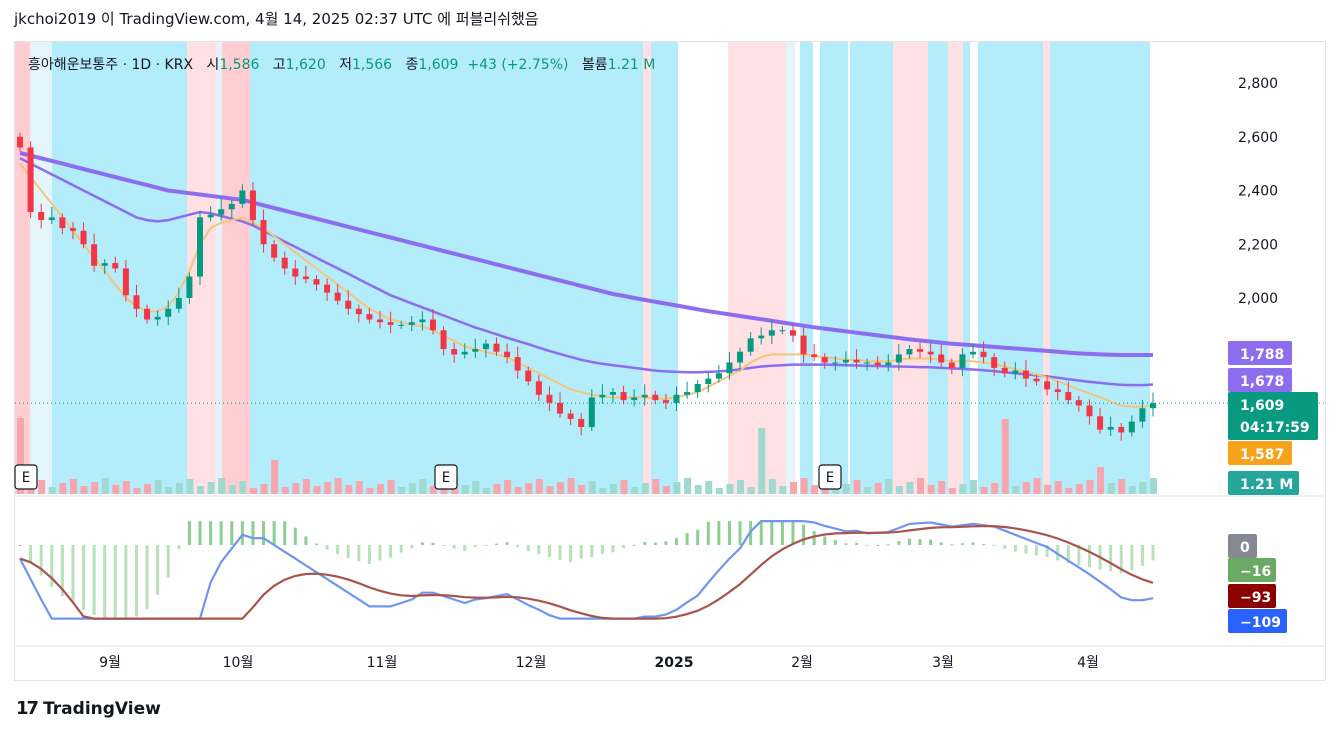 The height and width of the screenshot is (735, 1341). What do you see at coordinates (1258, 191) in the screenshot?
I see `price-axis: 2,800 2,600 2,400 2,200 2,000` at bounding box center [1258, 191].